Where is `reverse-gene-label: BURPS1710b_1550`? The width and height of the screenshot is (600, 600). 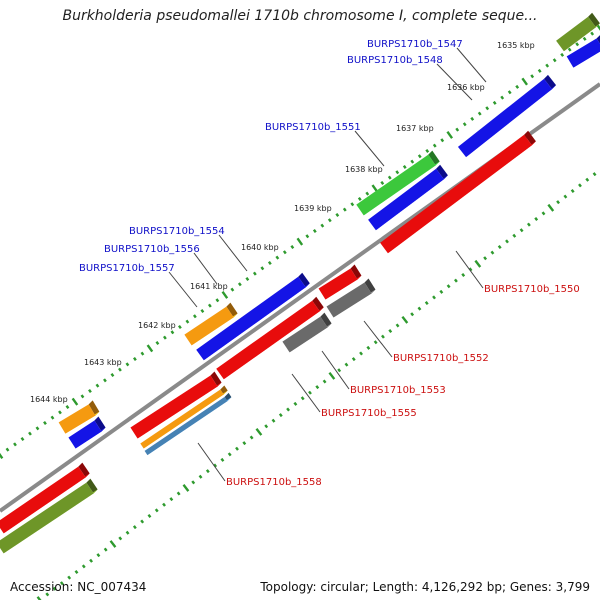 reverse-gene-label: BURPS1710b_1550 is located at coordinates (532, 289).